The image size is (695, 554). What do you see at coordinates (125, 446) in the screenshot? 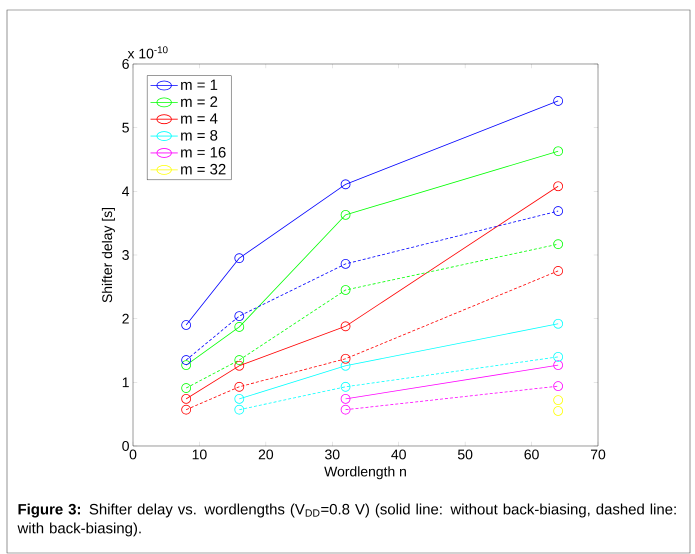
I see `y-tick-label: 0` at bounding box center [125, 446].